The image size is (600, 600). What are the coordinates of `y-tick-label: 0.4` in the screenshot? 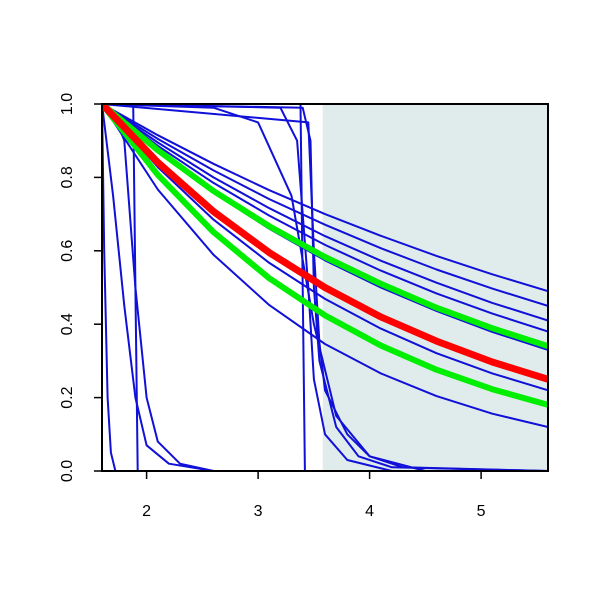 It's located at (67, 324).